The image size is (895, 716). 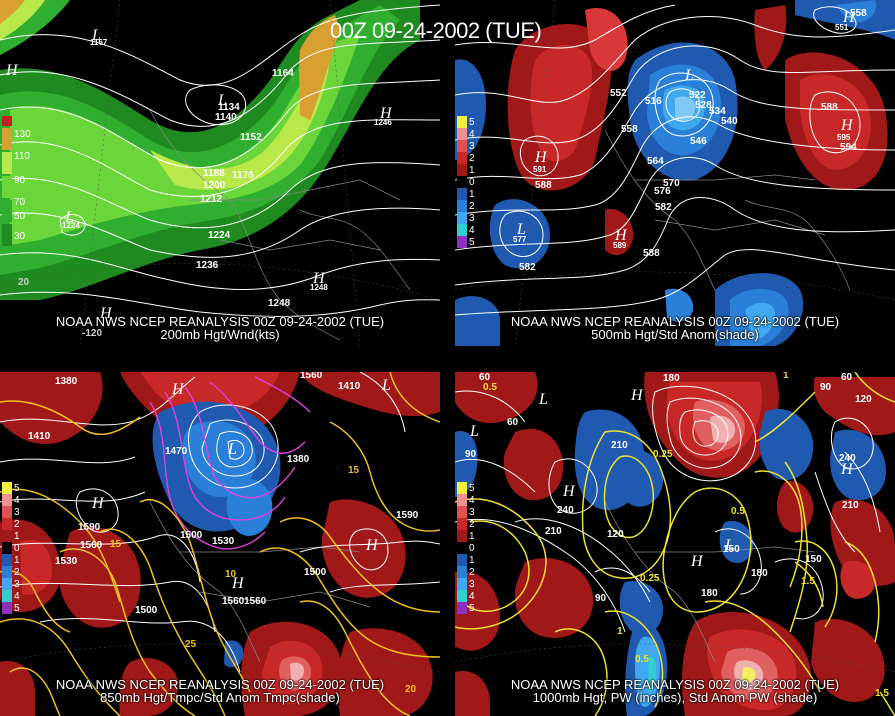 What do you see at coordinates (527, 267) in the screenshot?
I see `contour-label: 582` at bounding box center [527, 267].